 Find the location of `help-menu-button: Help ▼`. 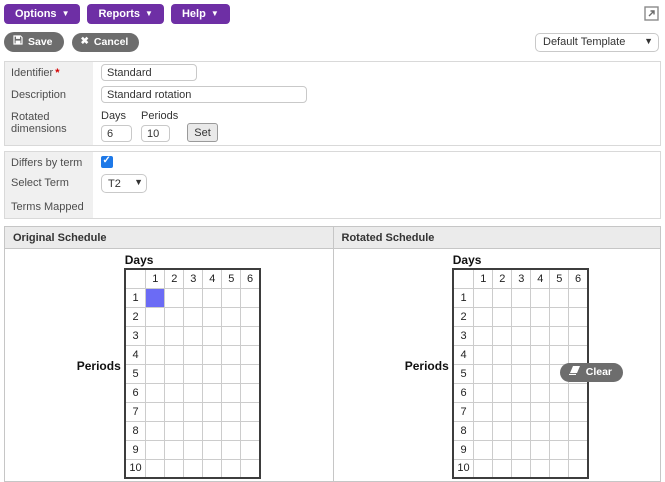

help-menu-button: Help ▼ is located at coordinates (200, 14).